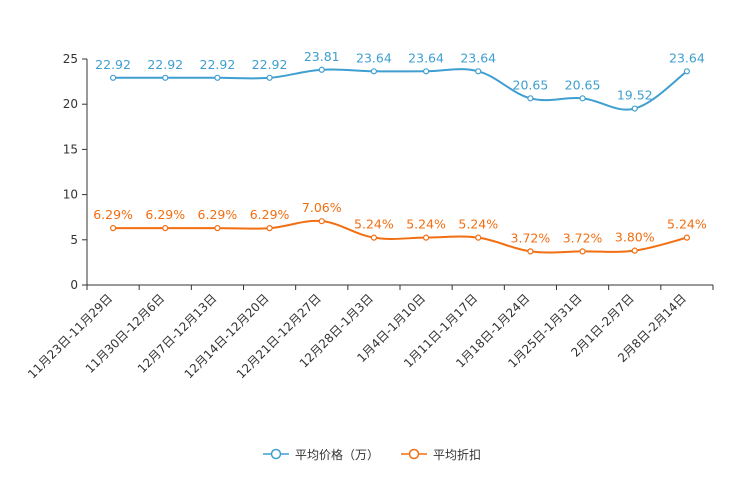 The width and height of the screenshot is (744, 496). I want to click on y-tick-label: 15, so click(70, 149).